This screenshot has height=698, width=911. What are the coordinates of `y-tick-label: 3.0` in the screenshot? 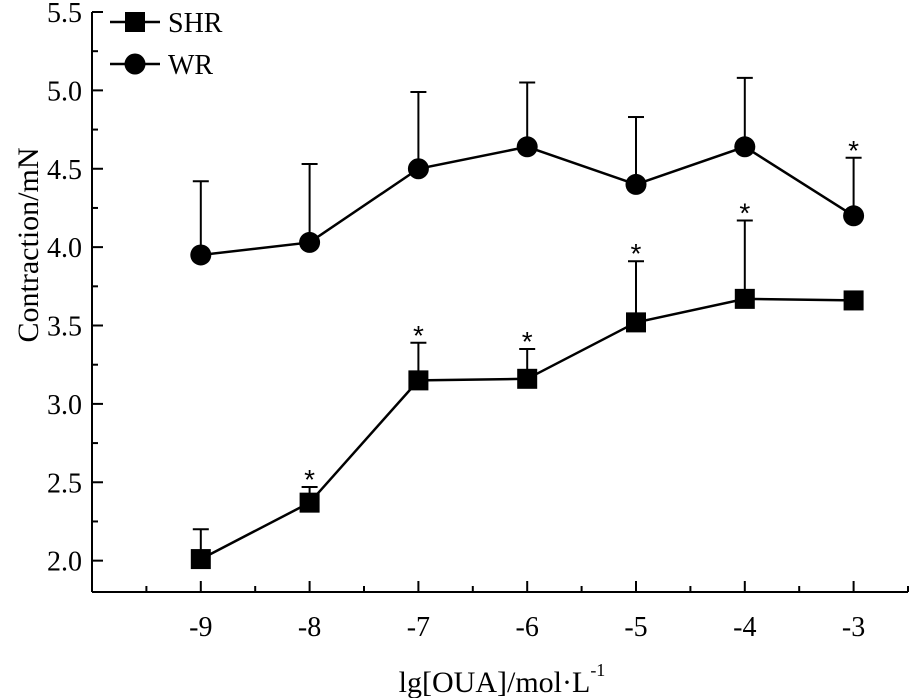 It's located at (64, 405).